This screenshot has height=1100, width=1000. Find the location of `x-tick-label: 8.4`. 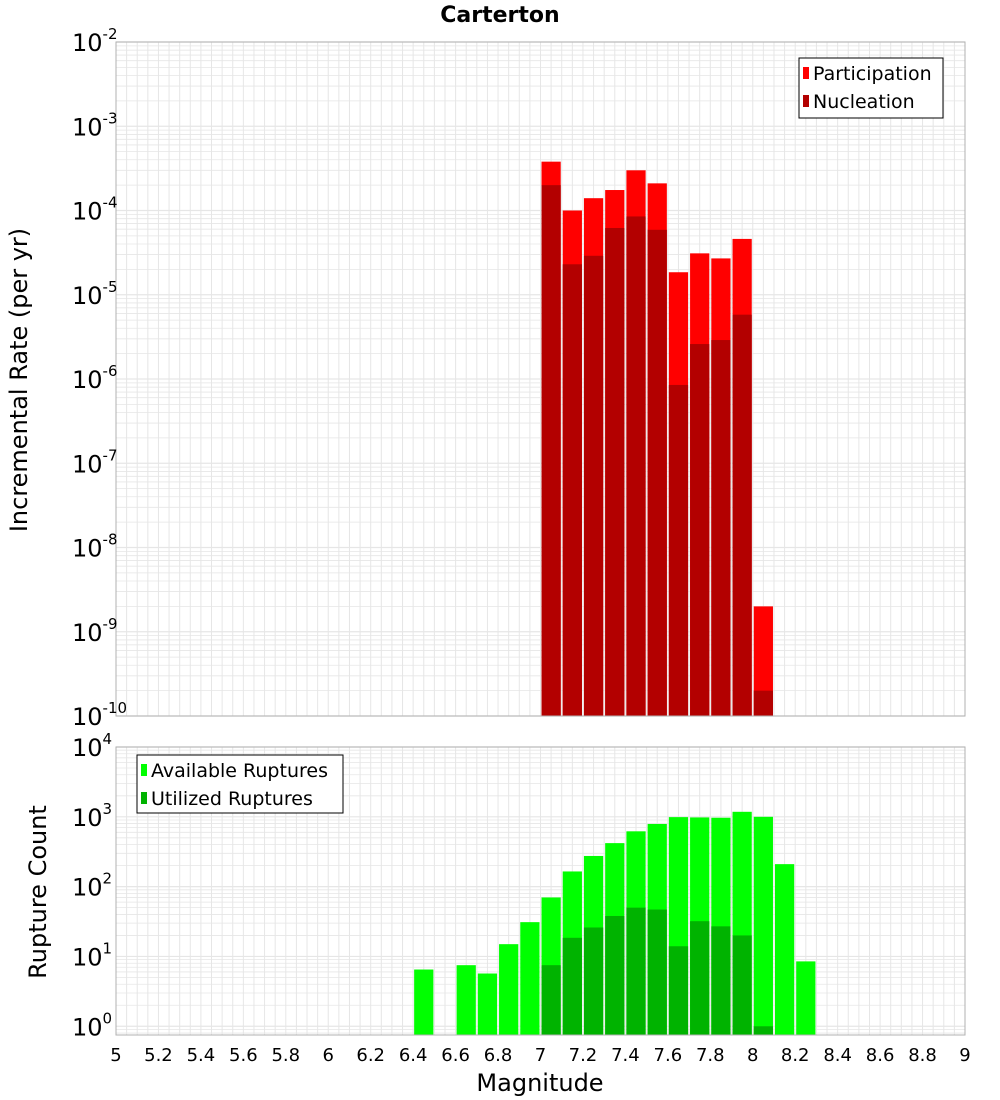

x-tick-label: 8.4 is located at coordinates (837, 1055).